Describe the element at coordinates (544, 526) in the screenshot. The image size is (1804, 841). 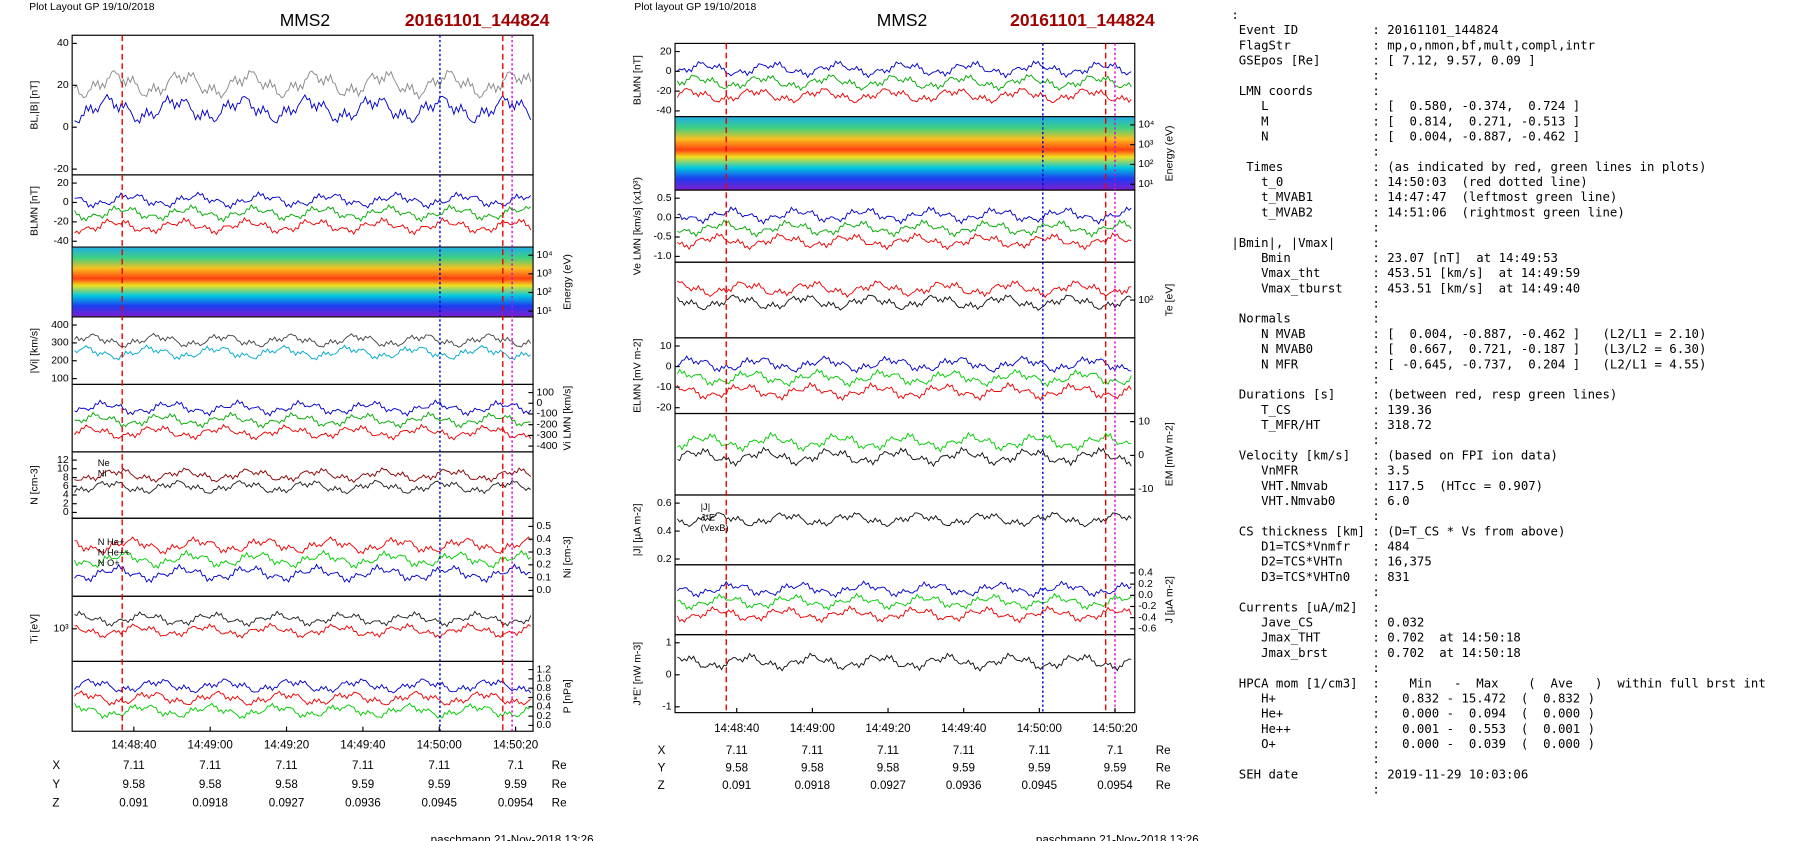
I see `y-tick-label: 0.5` at that location.